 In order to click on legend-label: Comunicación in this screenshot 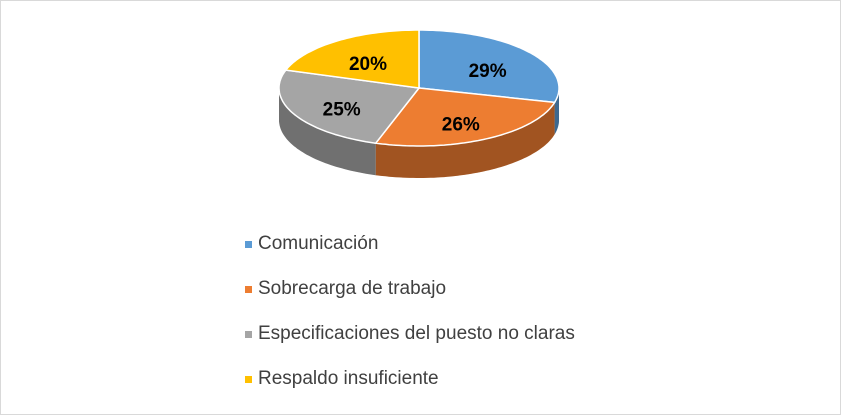, I will do `click(318, 243)`.